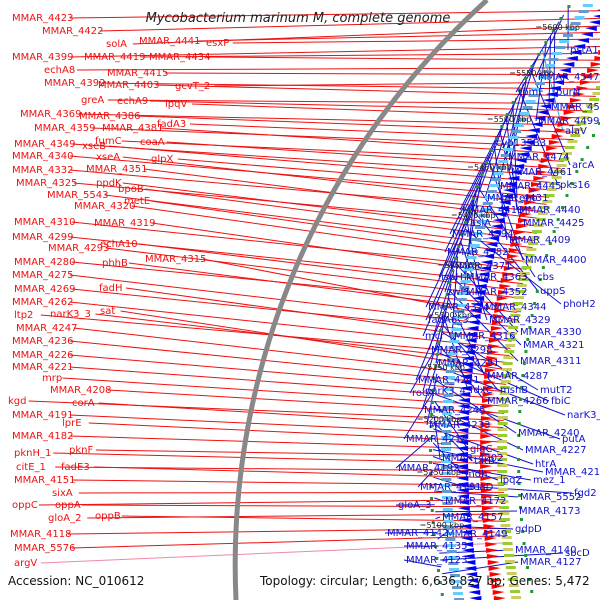 The height and width of the screenshot is (600, 600). What do you see at coordinates (52, 378) in the screenshot?
I see `gene-label-left: mrp` at bounding box center [52, 378].